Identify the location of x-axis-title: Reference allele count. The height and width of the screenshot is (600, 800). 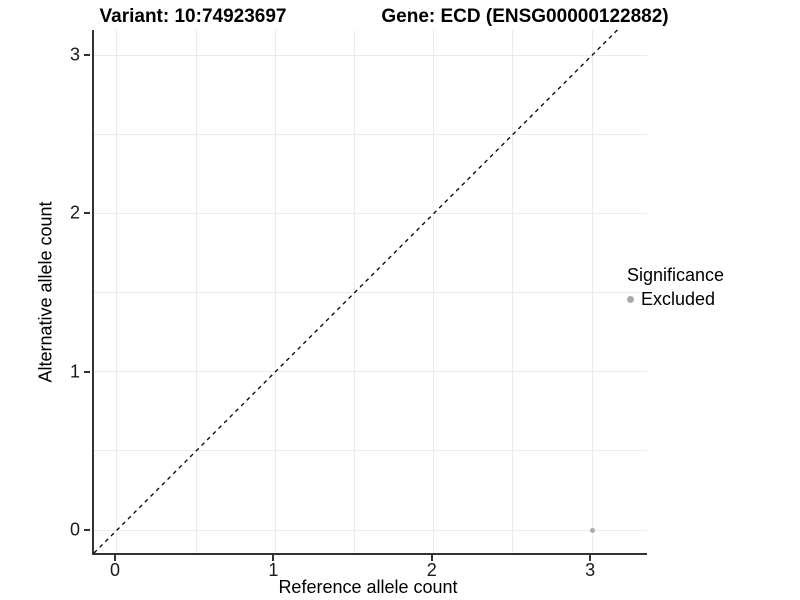
(368, 587).